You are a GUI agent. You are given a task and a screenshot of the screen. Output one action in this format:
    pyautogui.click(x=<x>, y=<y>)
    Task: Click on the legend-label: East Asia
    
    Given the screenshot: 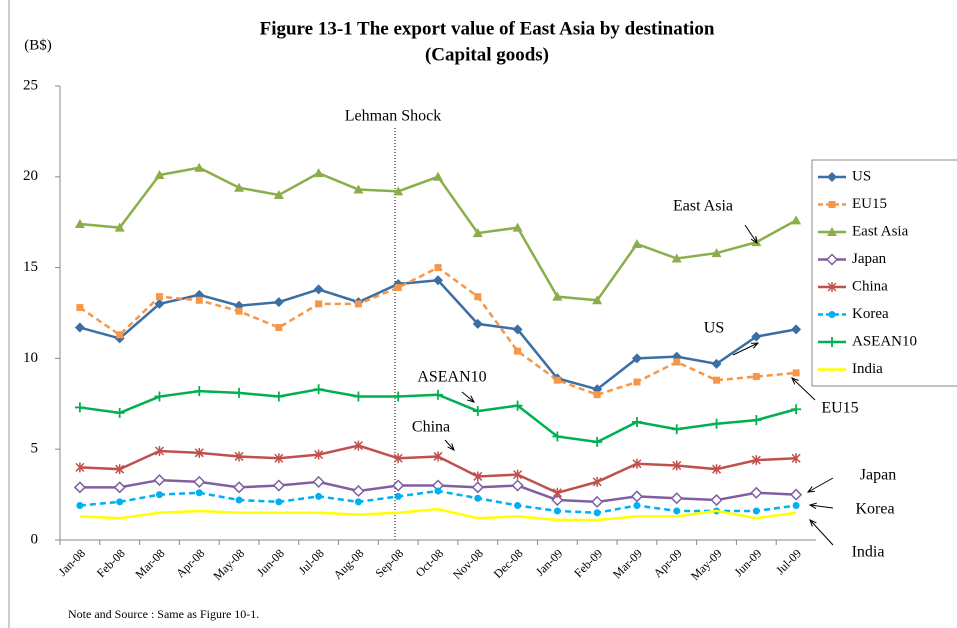 What is the action you would take?
    pyautogui.click(x=880, y=231)
    